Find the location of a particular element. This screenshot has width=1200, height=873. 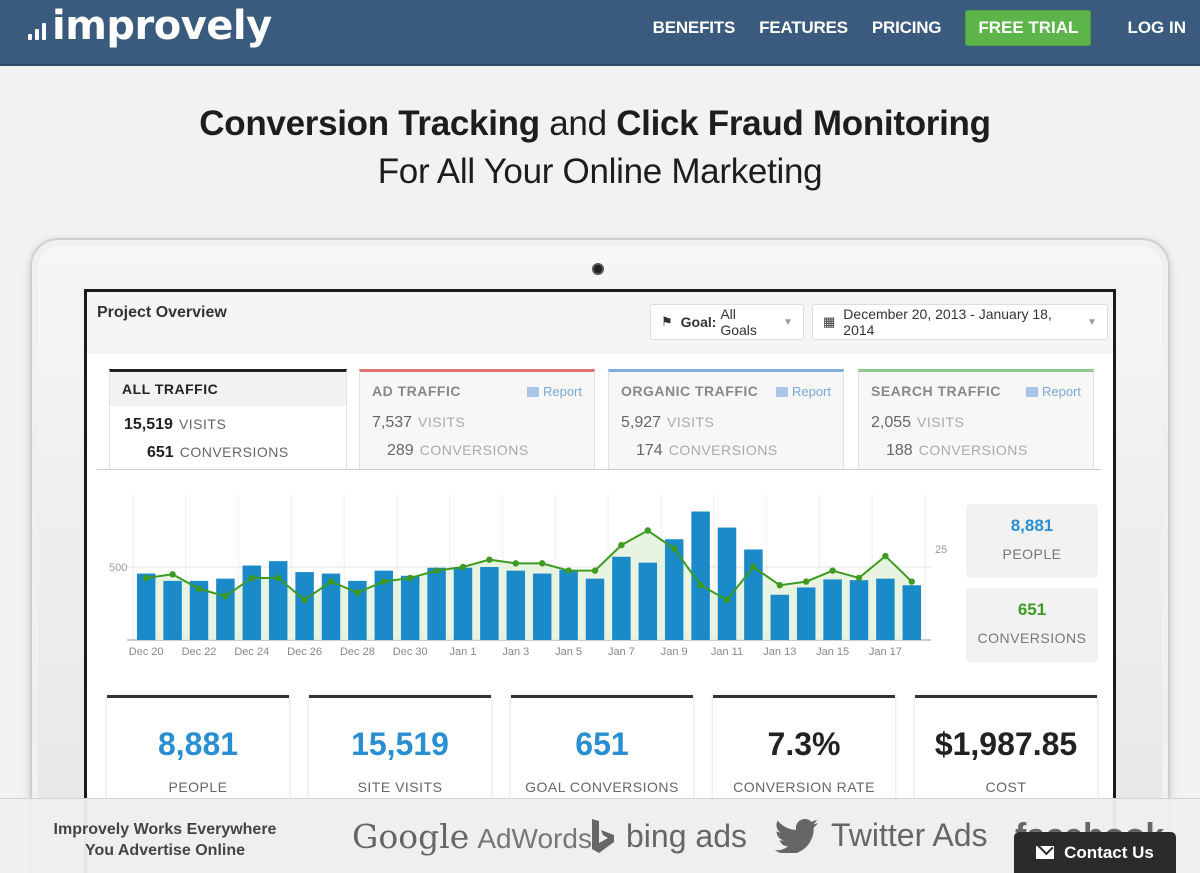

twitter-ads-logo: Twitter Ads is located at coordinates (881, 835).